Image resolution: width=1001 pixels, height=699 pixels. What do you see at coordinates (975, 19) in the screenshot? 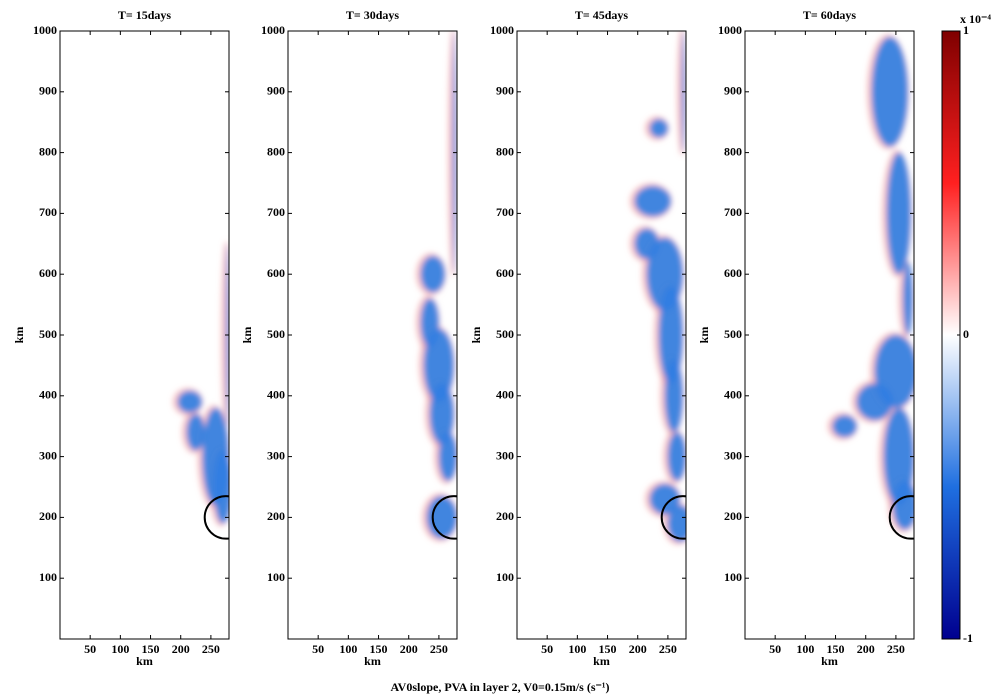
I see `colorbar-multiplier: x 10⁻⁴` at bounding box center [975, 19].